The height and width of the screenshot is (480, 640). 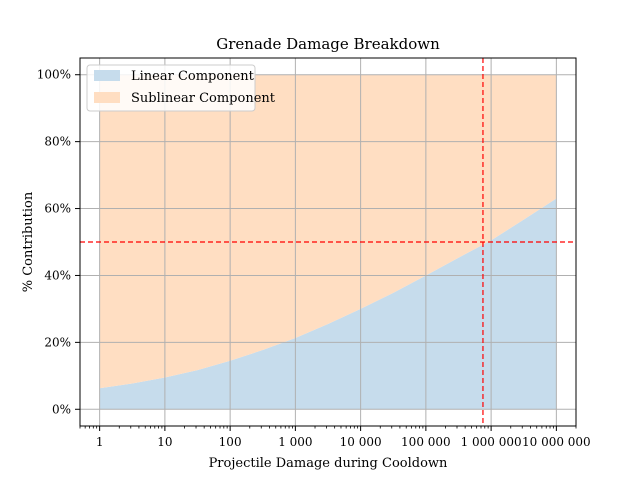 I want to click on y-tick-label: 40%, so click(x=57, y=275).